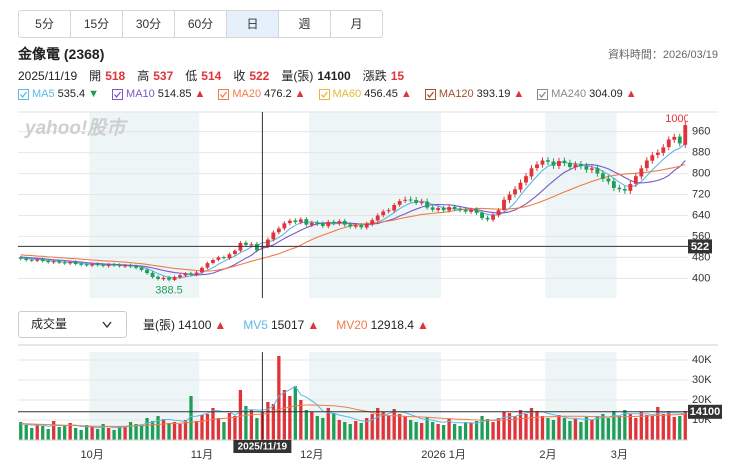  What do you see at coordinates (201, 24) in the screenshot?
I see `period-tab: 60分` at bounding box center [201, 24].